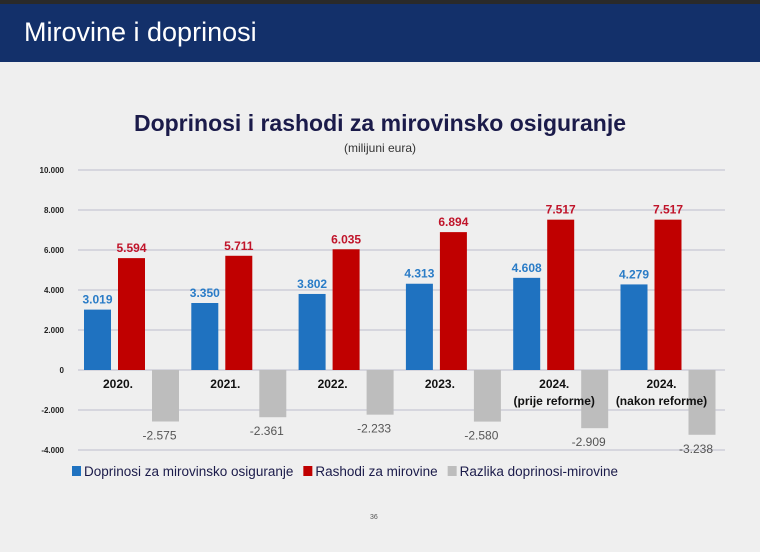 This screenshot has height=552, width=760. I want to click on slide-title: Mirovine i doprinosi, so click(140, 32).